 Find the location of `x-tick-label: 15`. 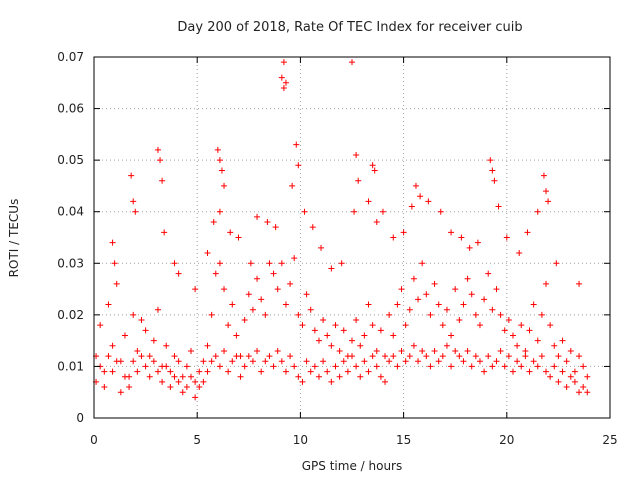

x-tick-label: 15 is located at coordinates (403, 440).